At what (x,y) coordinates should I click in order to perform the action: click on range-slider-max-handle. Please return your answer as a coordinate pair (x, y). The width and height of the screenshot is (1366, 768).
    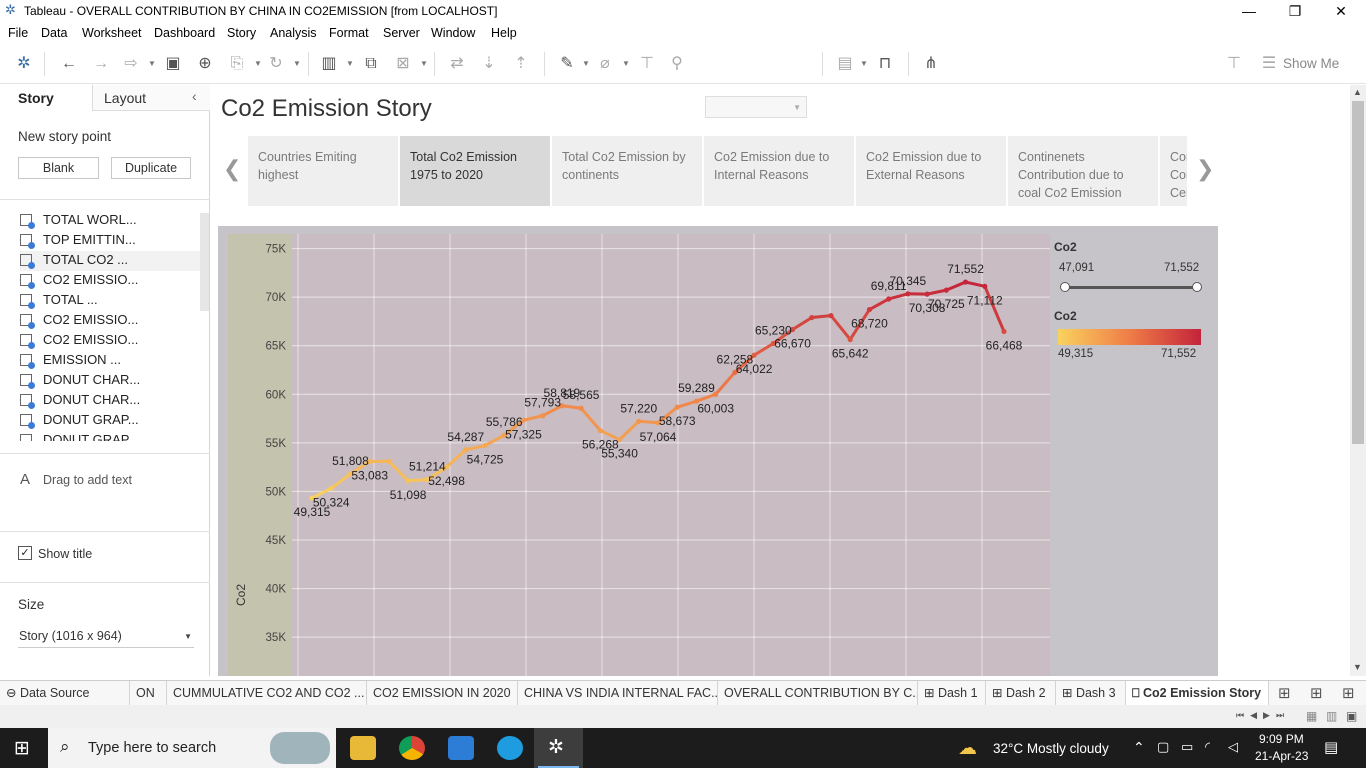
    Looking at the image, I should click on (1197, 287).